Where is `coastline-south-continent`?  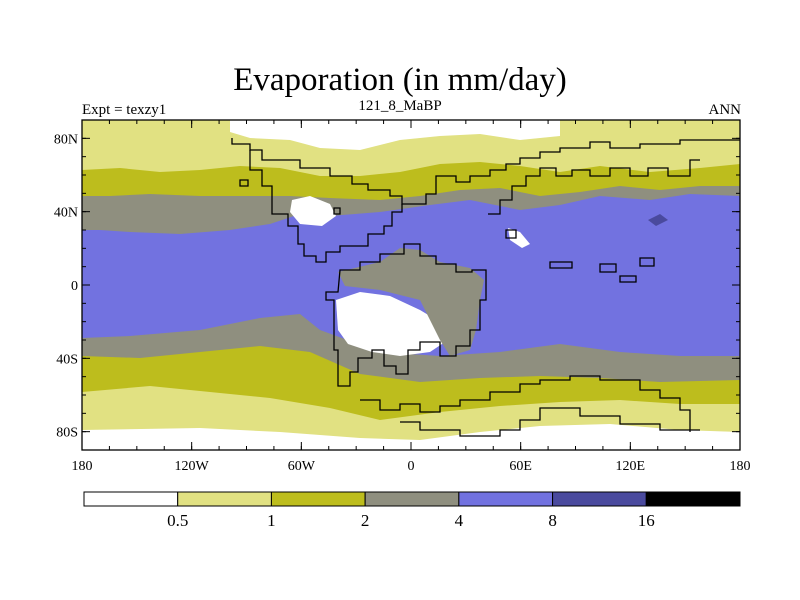
coastline-south-continent is located at coordinates (525, 403).